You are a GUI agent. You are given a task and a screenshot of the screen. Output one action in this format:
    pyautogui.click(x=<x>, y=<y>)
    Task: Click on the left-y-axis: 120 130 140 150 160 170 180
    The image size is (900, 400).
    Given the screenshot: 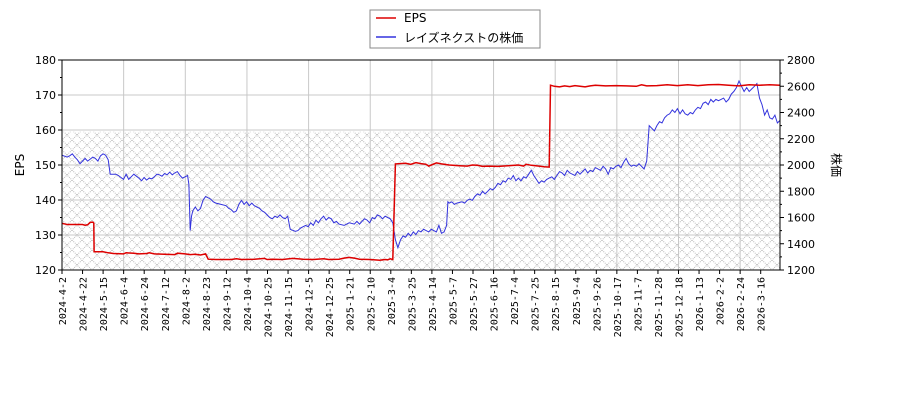 What is the action you would take?
    pyautogui.click(x=48, y=165)
    